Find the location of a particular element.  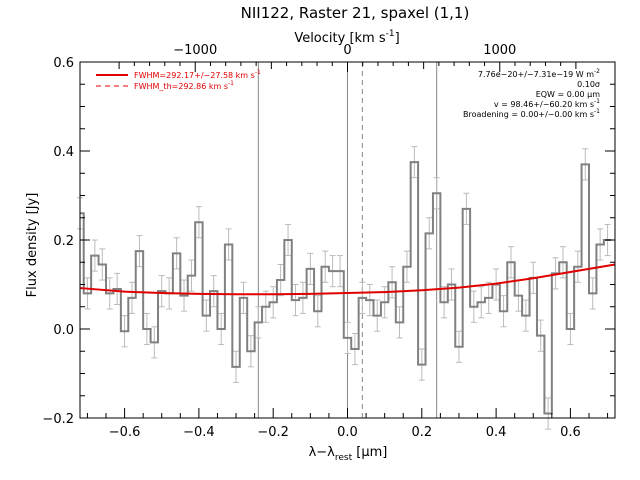

top-axis-label: Velocity [km s-1] is located at coordinates (346, 37).